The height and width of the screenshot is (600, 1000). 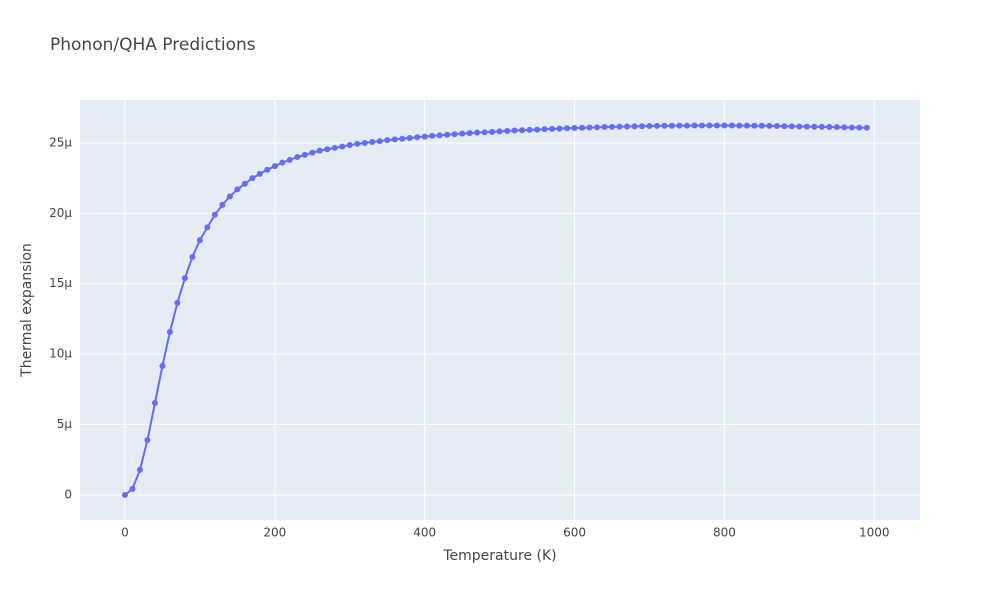 I want to click on x-tick-label: 1000, so click(x=874, y=533).